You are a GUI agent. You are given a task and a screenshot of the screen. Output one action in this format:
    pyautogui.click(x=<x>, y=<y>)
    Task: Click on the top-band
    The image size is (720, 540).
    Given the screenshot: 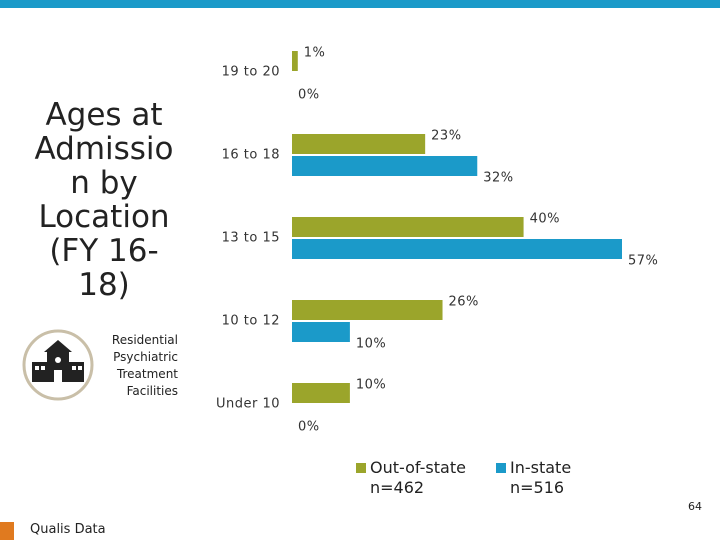 What is the action you would take?
    pyautogui.click(x=360, y=4)
    